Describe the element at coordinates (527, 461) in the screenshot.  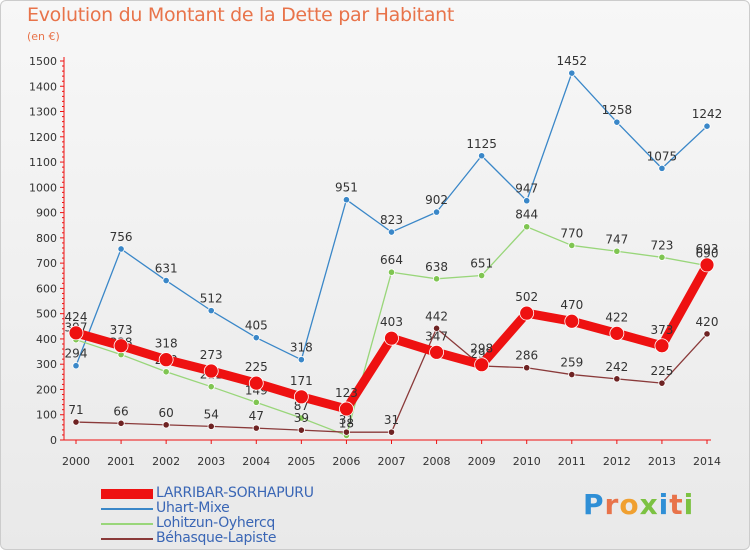
I see `x-tick-label: 2010` at that location.